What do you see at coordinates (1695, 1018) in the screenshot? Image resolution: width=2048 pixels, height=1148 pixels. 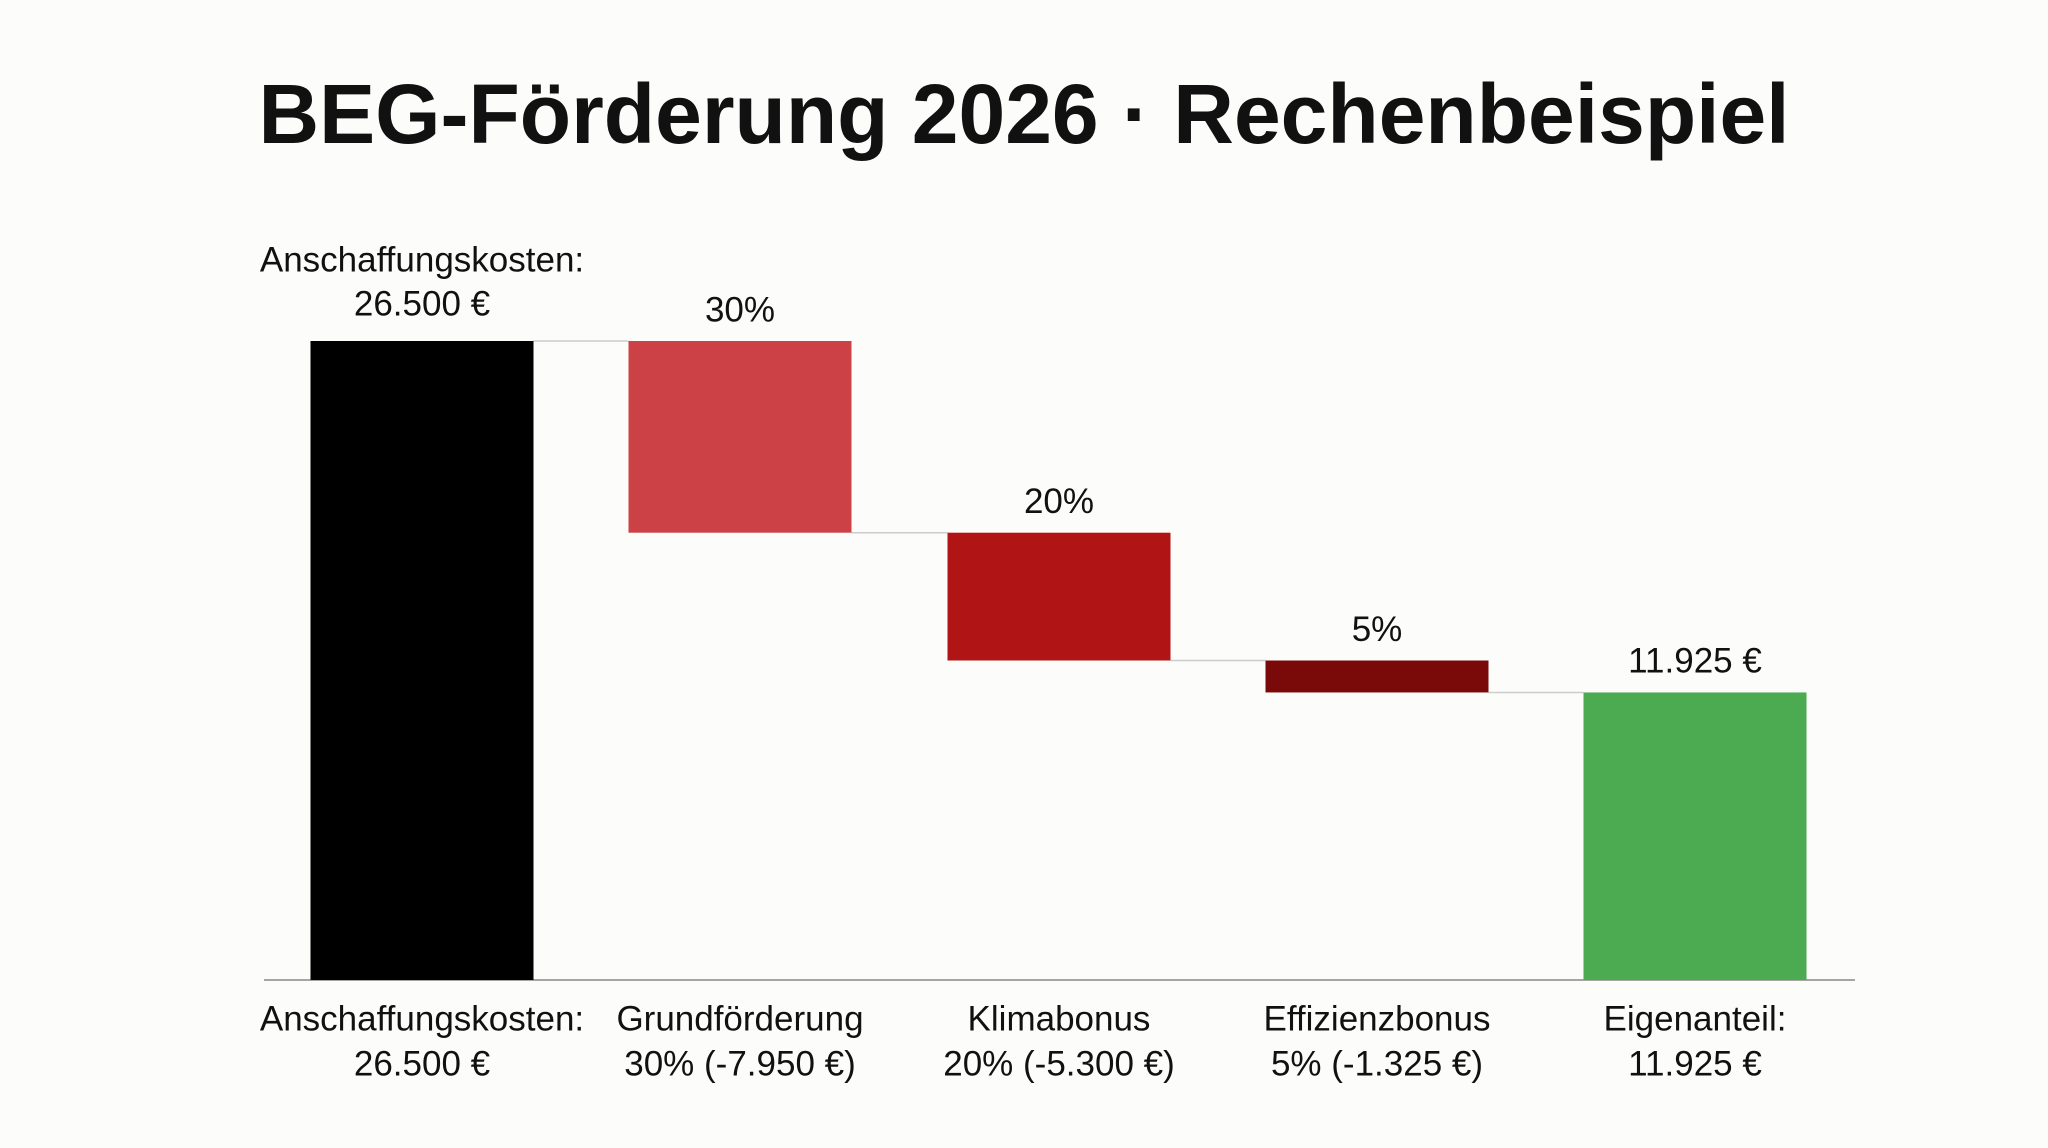 I see `x-tick-label: Eigenanteil:` at bounding box center [1695, 1018].